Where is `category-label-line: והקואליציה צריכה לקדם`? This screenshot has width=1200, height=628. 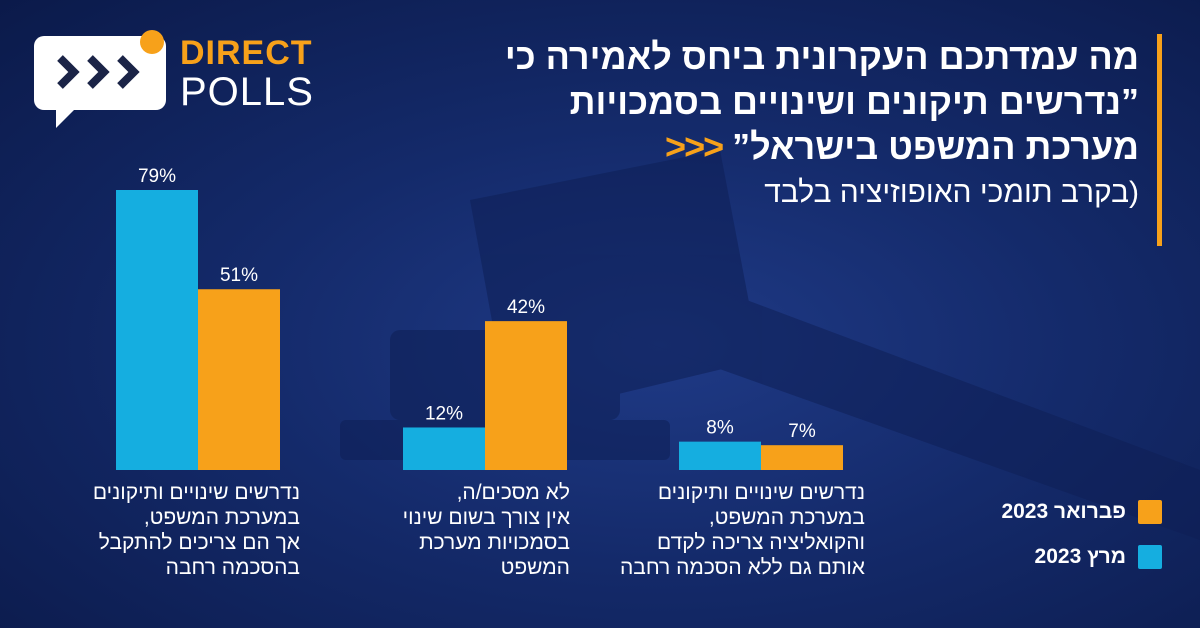
category-label-line: והקואליציה צריכה לקדם is located at coordinates (760, 542).